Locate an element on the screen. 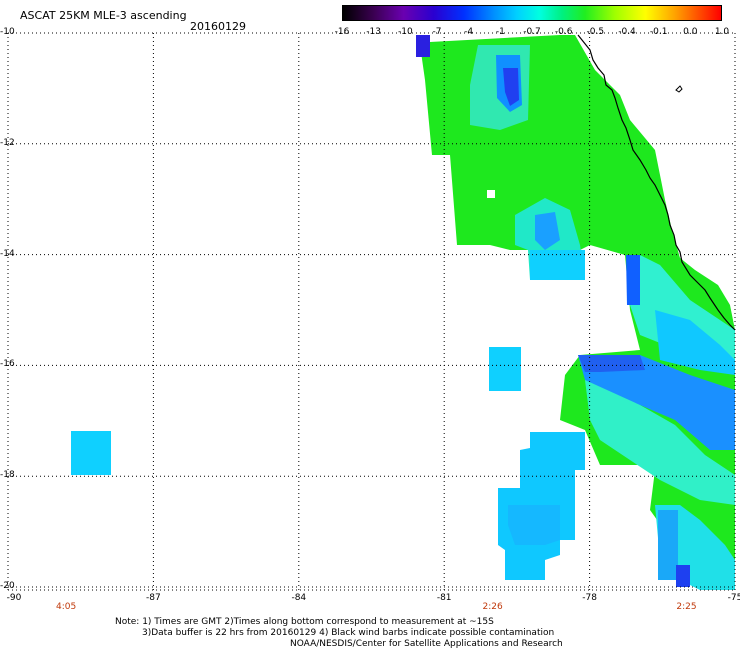 This screenshot has width=740, height=650. time-label: 2:26 is located at coordinates (492, 607).